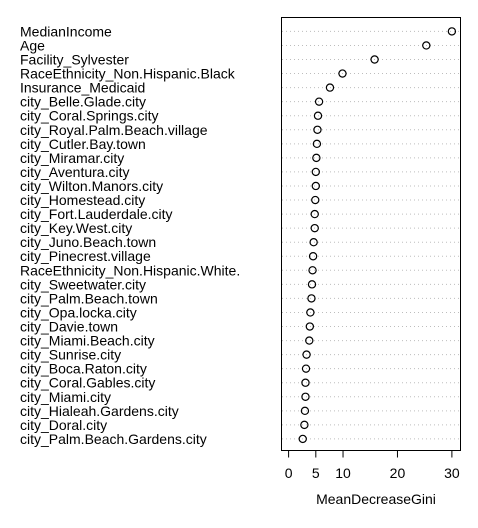  Describe the element at coordinates (96, 214) in the screenshot. I see `variable-label: city_Fort.Lauderdale.city` at that location.